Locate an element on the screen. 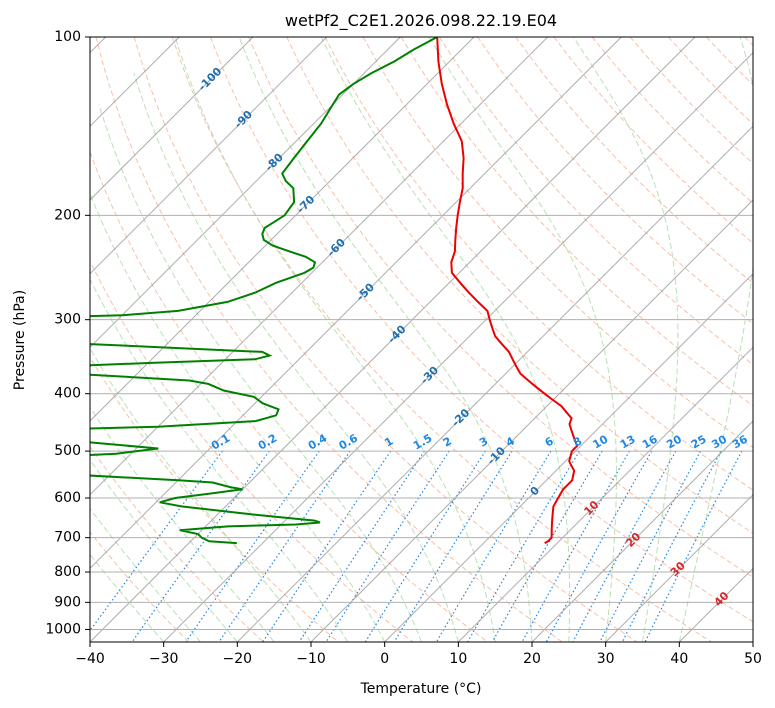 Image resolution: width=775 pixels, height=708 pixels. x-tick-label: −30 is located at coordinates (164, 659).